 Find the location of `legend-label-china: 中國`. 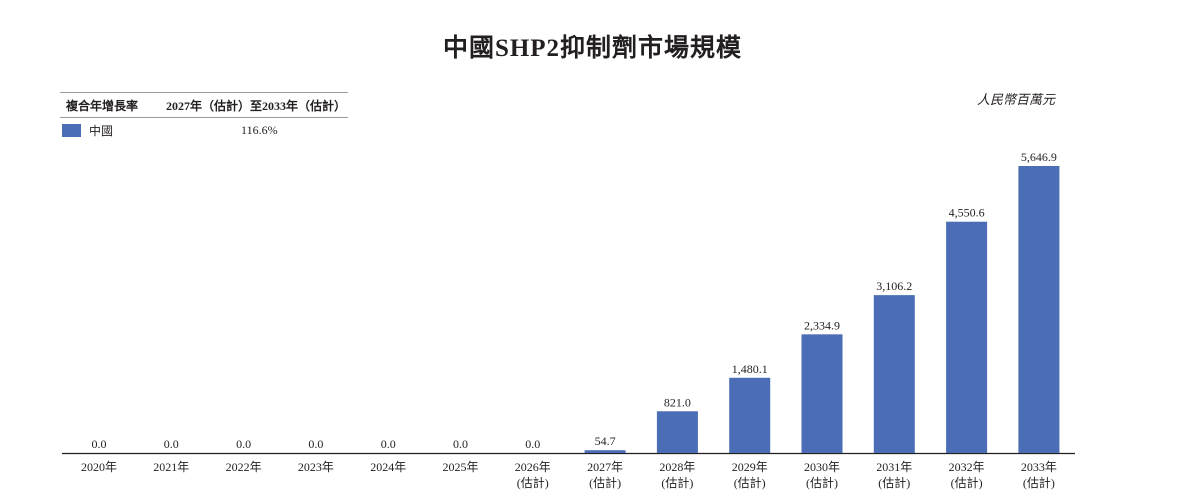

legend-label-china: 中國 is located at coordinates (101, 131).